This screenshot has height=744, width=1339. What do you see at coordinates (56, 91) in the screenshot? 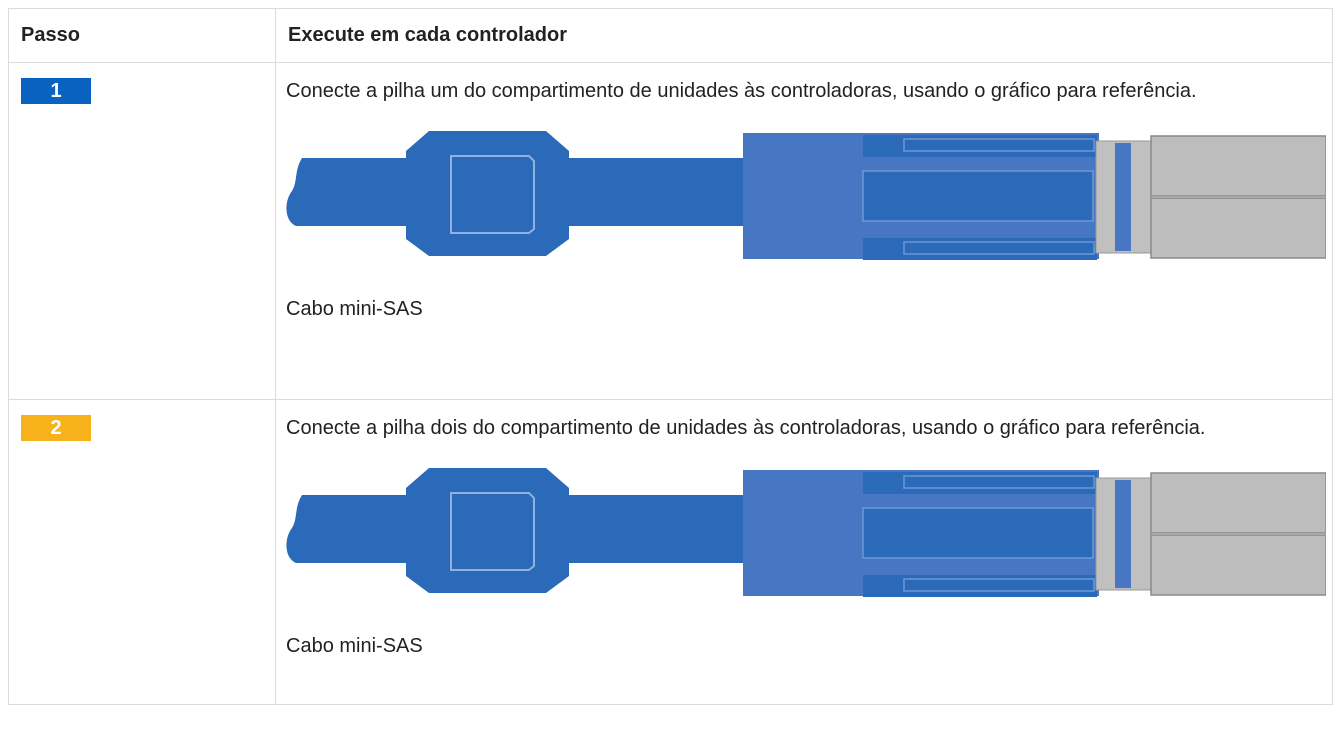
I see `step-badge: 1` at bounding box center [56, 91].